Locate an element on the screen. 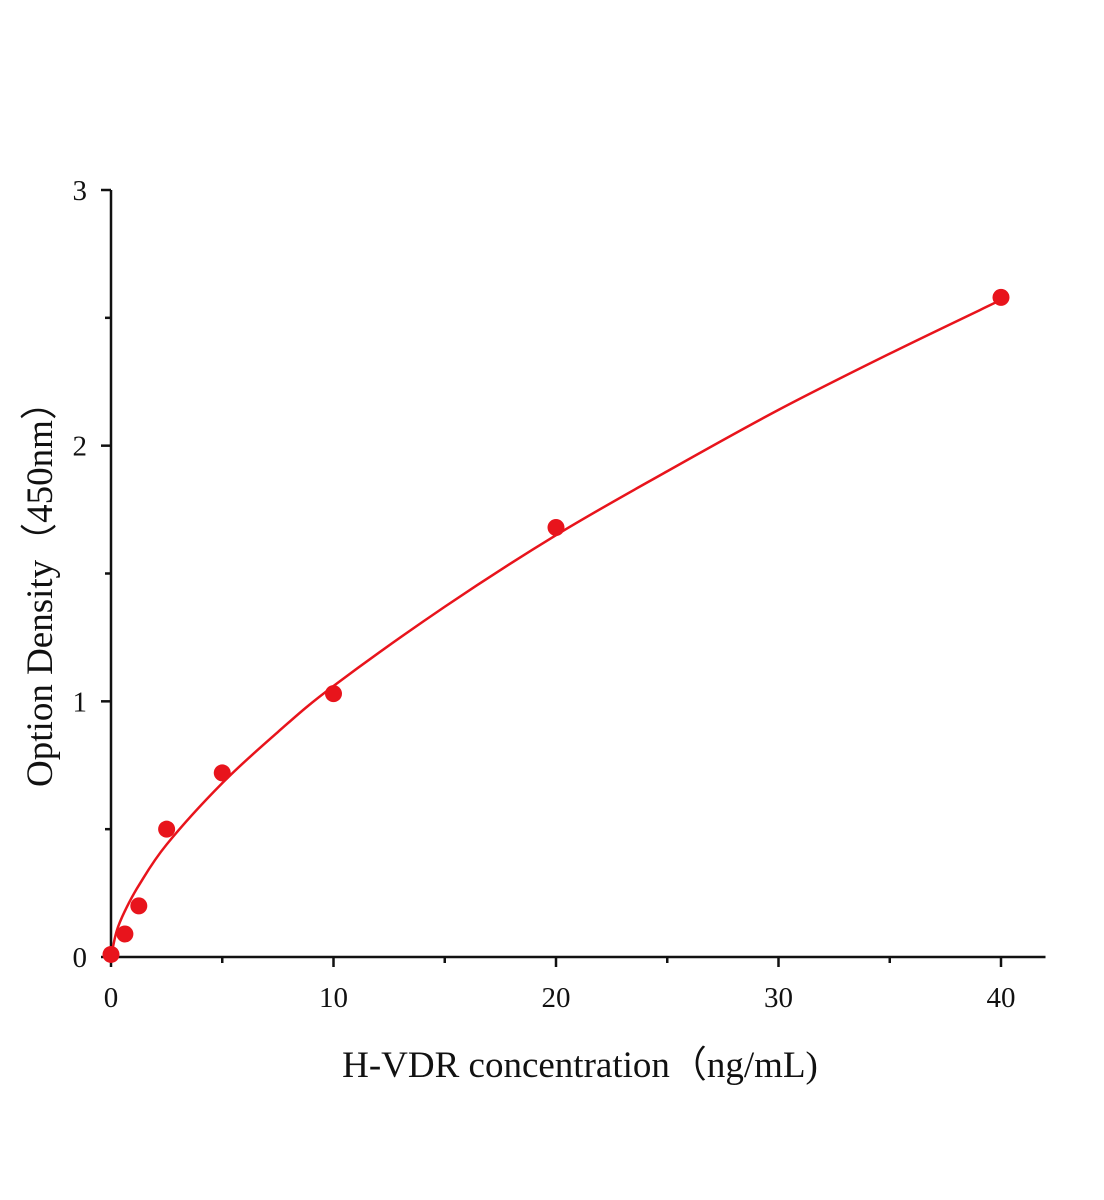  x-tick-label: 0 is located at coordinates (111, 998).